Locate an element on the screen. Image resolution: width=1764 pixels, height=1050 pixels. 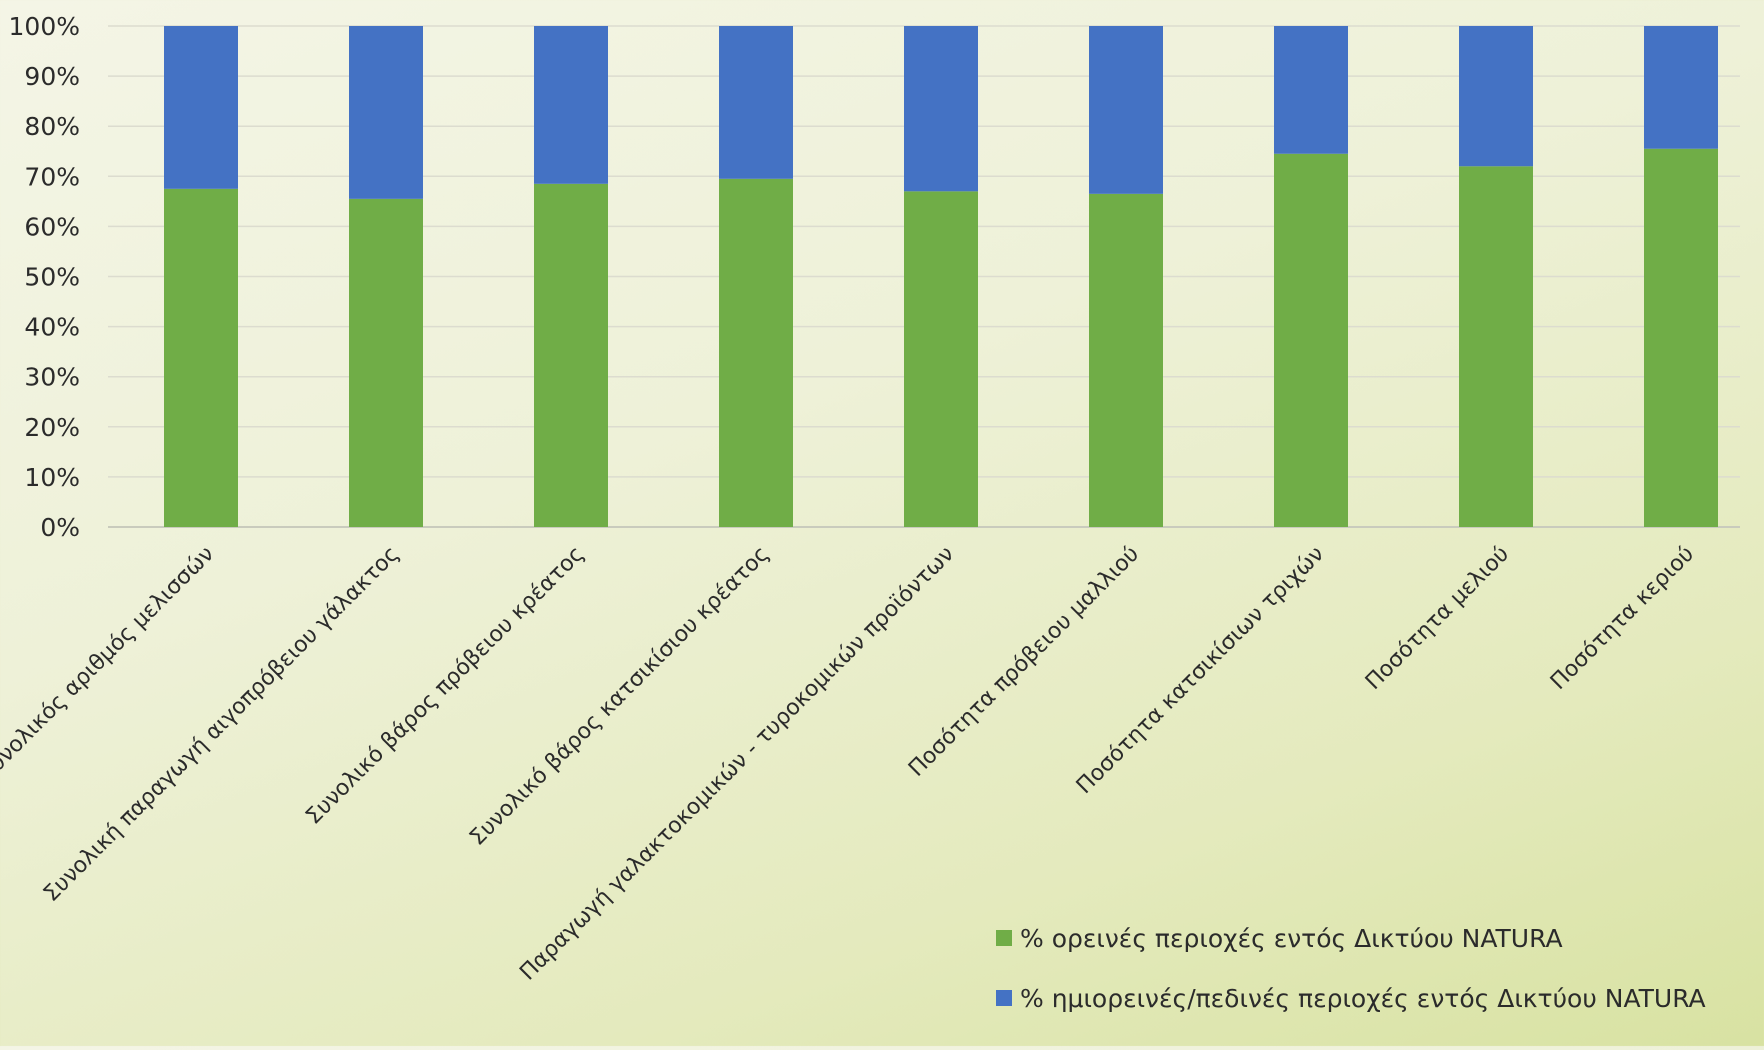
y-axis-tick-labels: 0% 10% 20% 30% 40% 50% 60% 70% 80% 90% 100% is located at coordinates (44, 277).